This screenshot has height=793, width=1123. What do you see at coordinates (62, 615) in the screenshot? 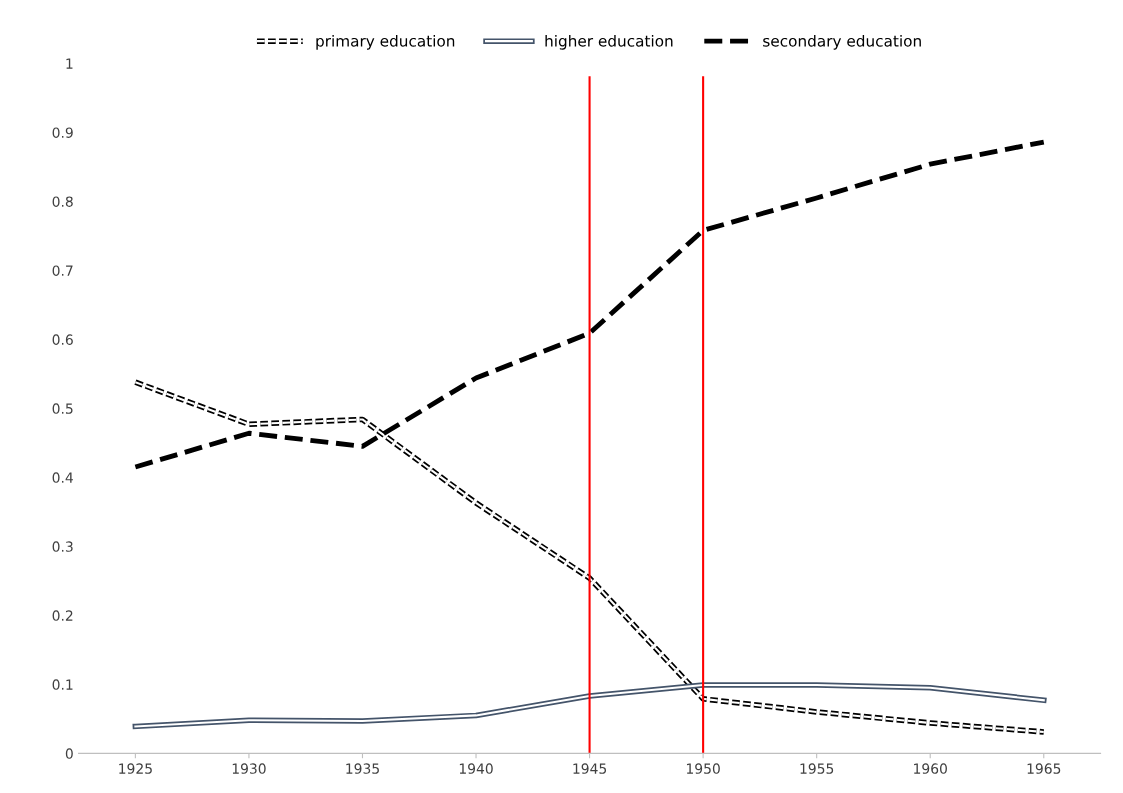
I see `y-tick-label: 0.2` at bounding box center [62, 615].